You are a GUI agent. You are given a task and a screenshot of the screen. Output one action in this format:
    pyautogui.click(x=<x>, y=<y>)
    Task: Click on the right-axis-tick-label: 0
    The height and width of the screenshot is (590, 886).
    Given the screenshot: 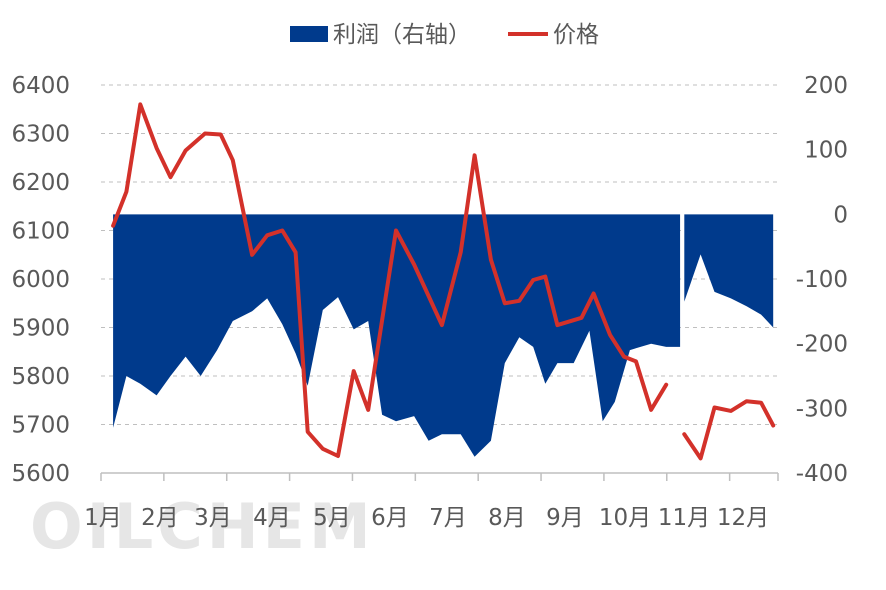 What is the action you would take?
    pyautogui.click(x=840, y=215)
    